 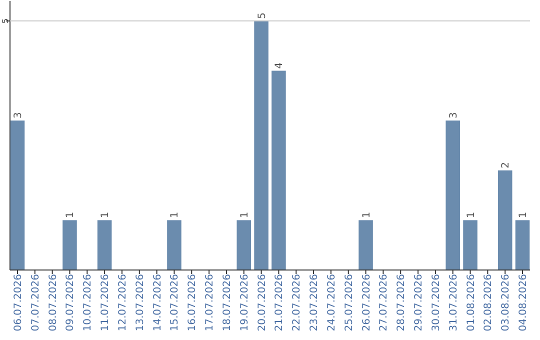 What do you see at coordinates (36, 303) in the screenshot?
I see `x-tick-label: 07.07.2026` at bounding box center [36, 303].